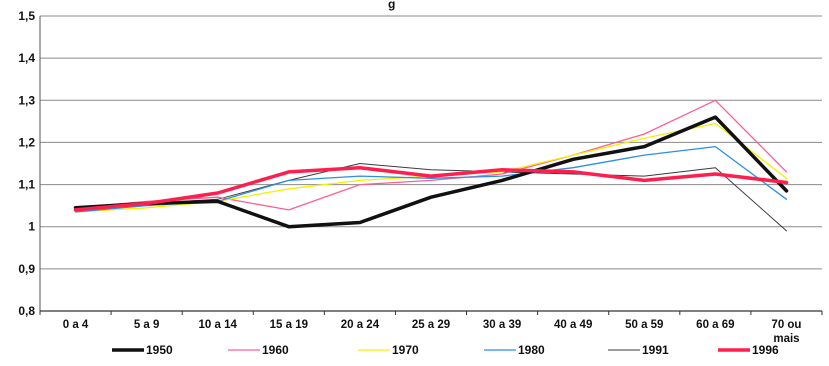 This screenshot has width=829, height=366. Describe the element at coordinates (531, 350) in the screenshot. I see `legend-label-1980: 1980` at that location.